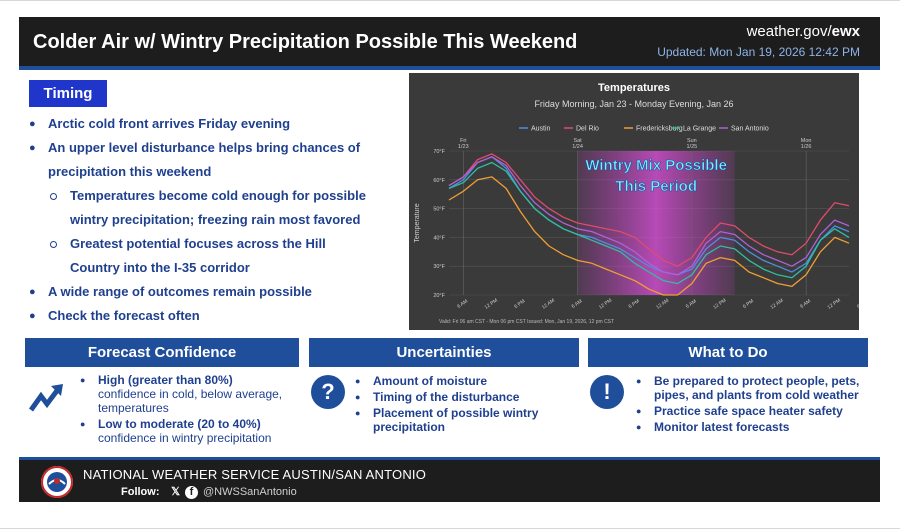 The height and width of the screenshot is (529, 900). Describe the element at coordinates (462, 381) in the screenshot. I see `list-item: Amount of moisture` at that location.